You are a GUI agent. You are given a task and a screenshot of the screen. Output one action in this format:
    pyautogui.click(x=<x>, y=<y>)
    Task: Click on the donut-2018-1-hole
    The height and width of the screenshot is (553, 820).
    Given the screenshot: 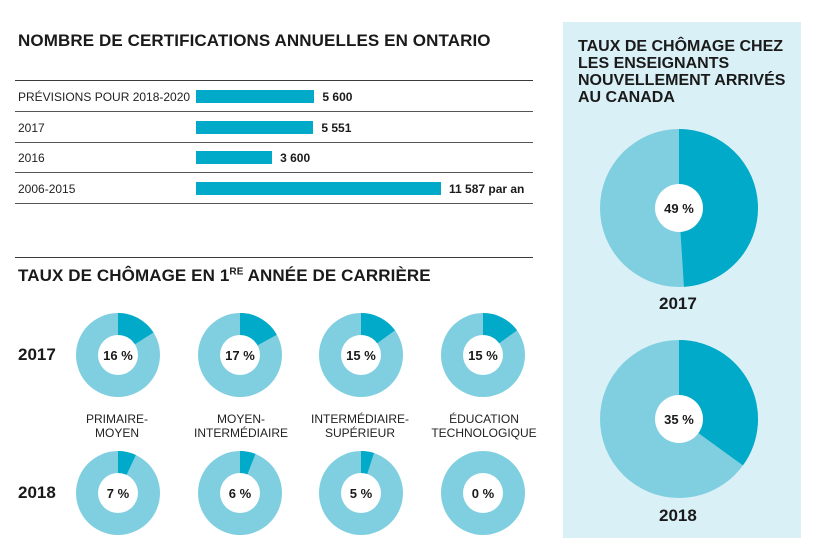 What is the action you would take?
    pyautogui.click(x=240, y=493)
    